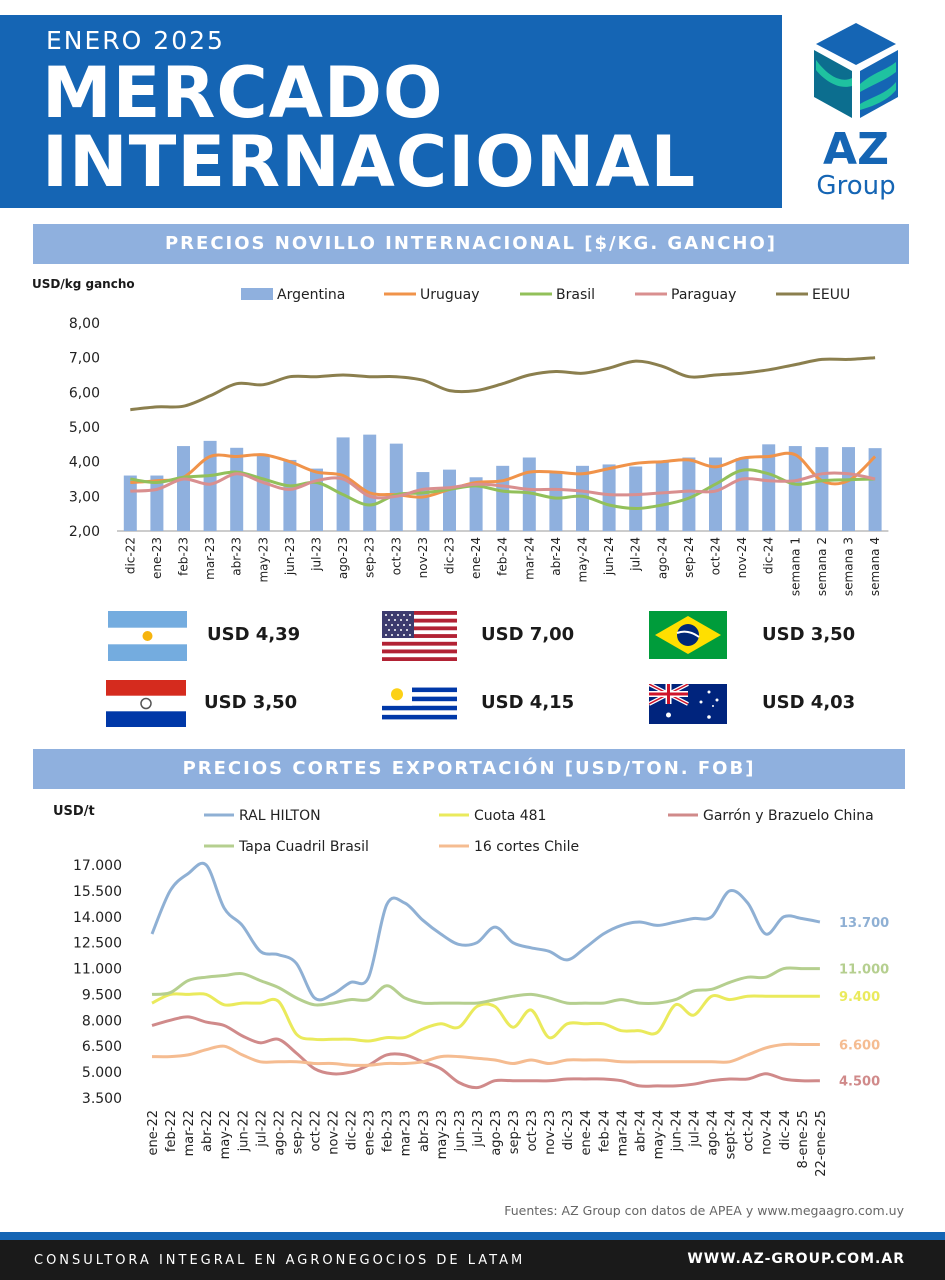 This screenshot has width=945, height=1280. I want to click on chart2-x-tick: nov-23, so click(550, 1132).